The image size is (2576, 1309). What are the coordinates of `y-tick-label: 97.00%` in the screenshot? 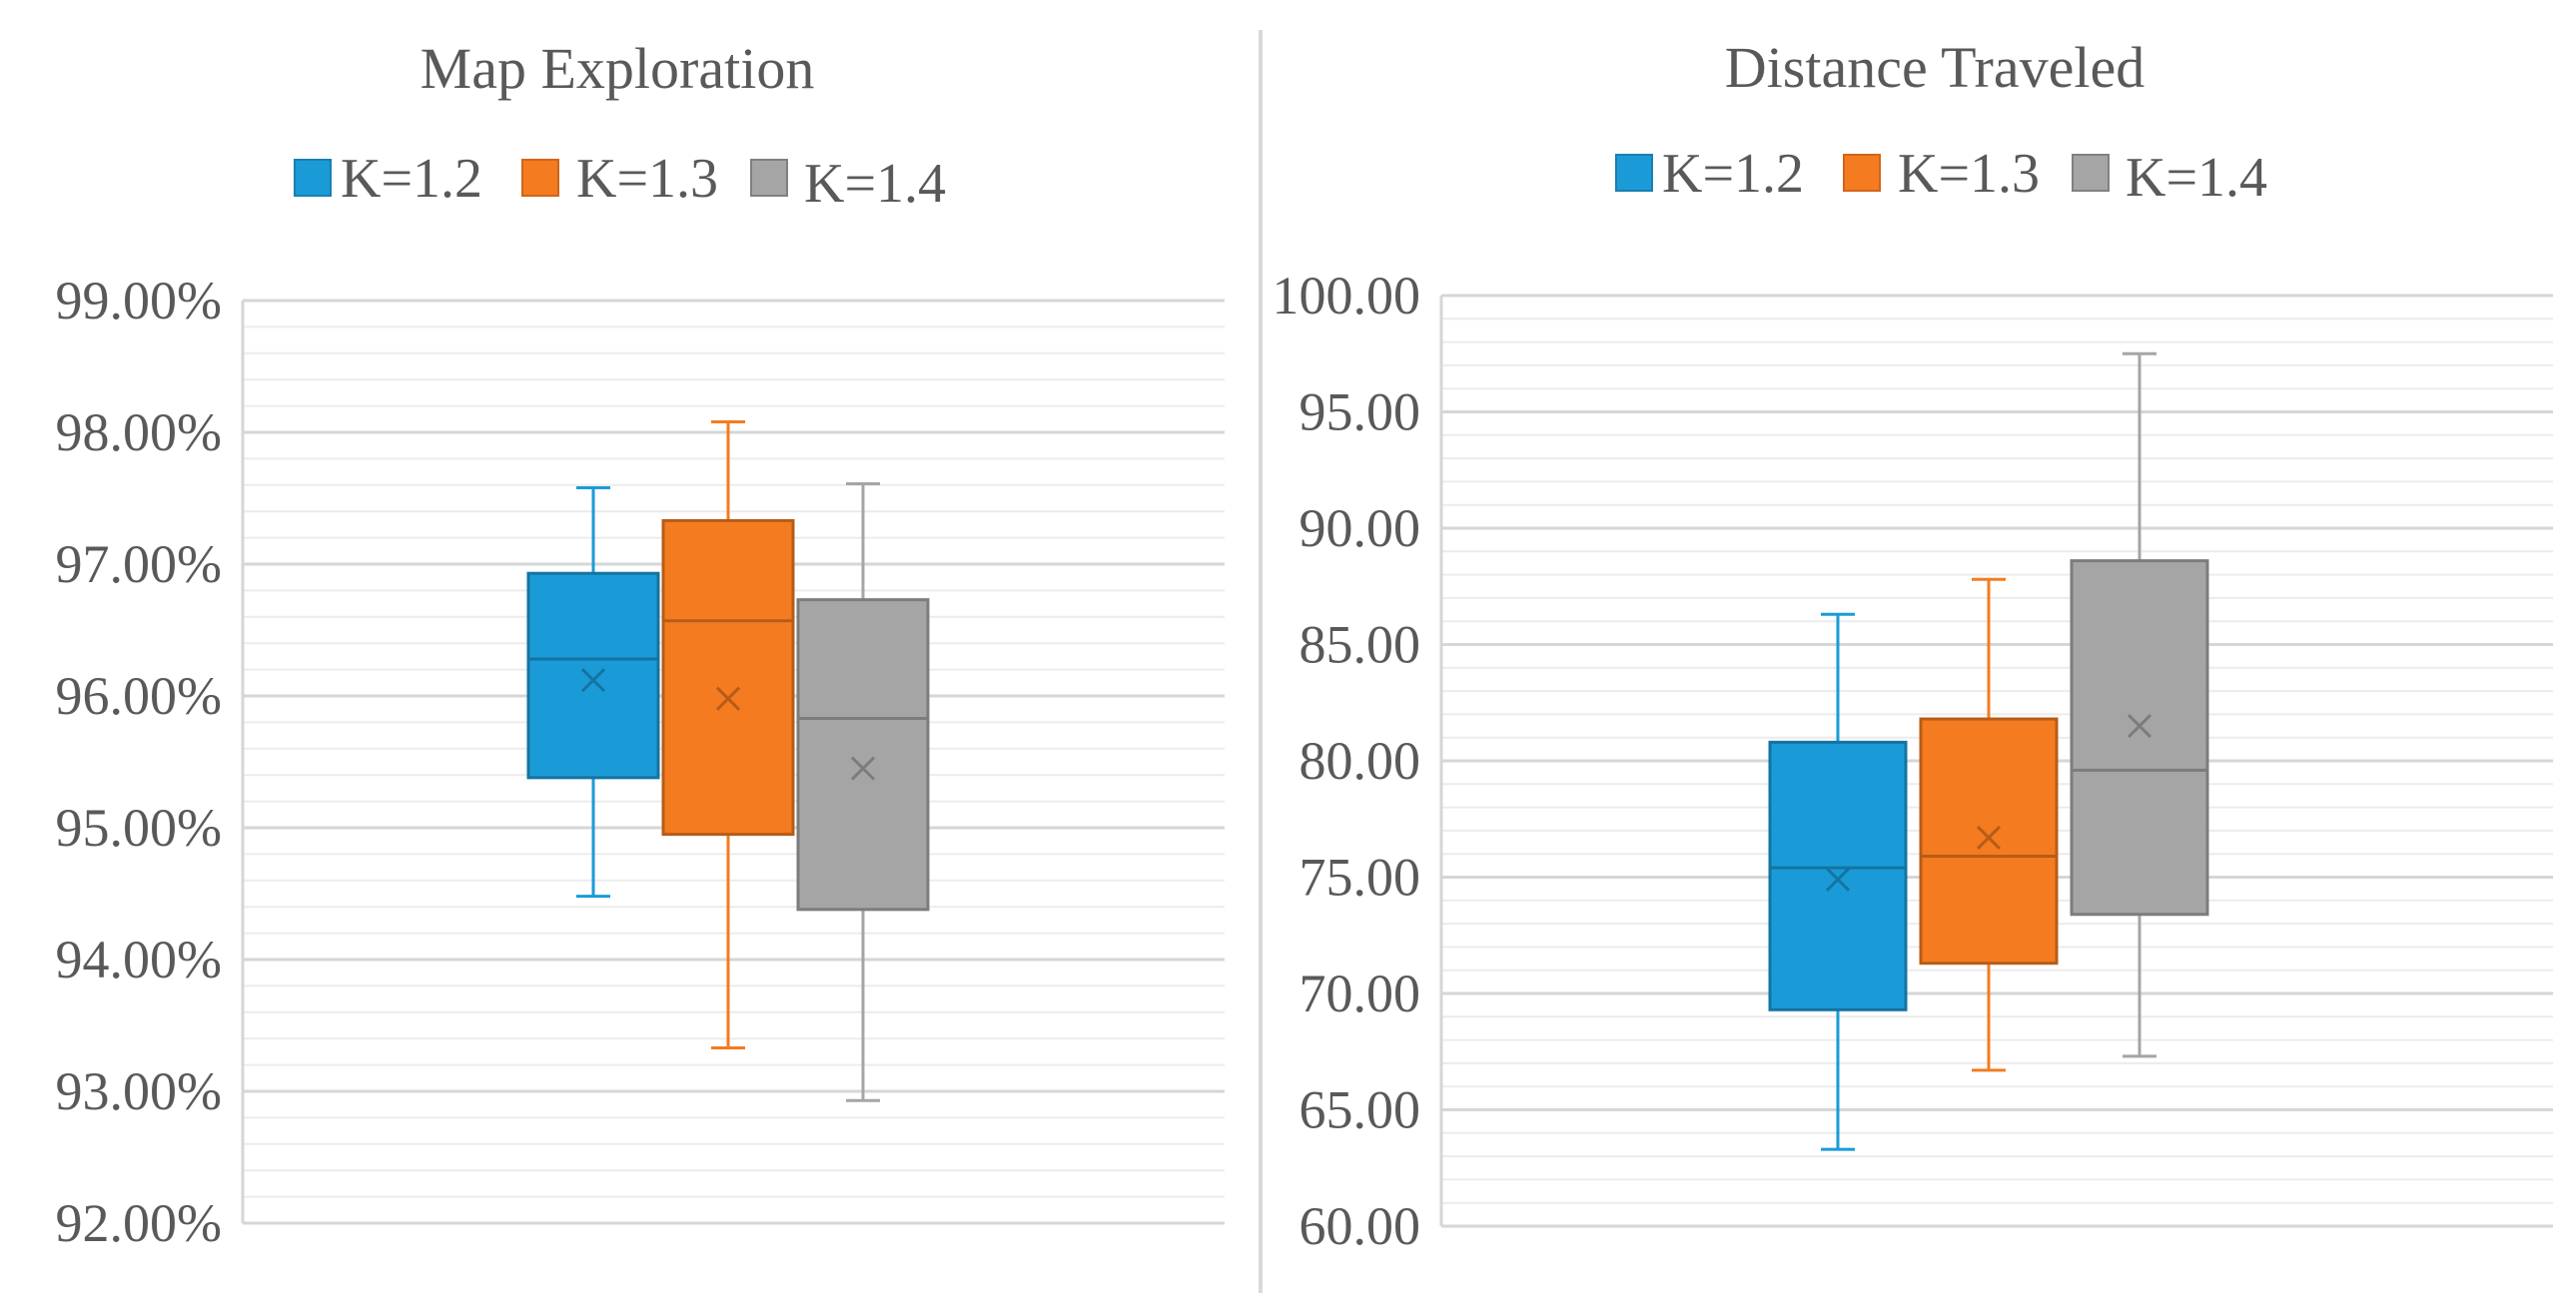 It's located at (139, 564).